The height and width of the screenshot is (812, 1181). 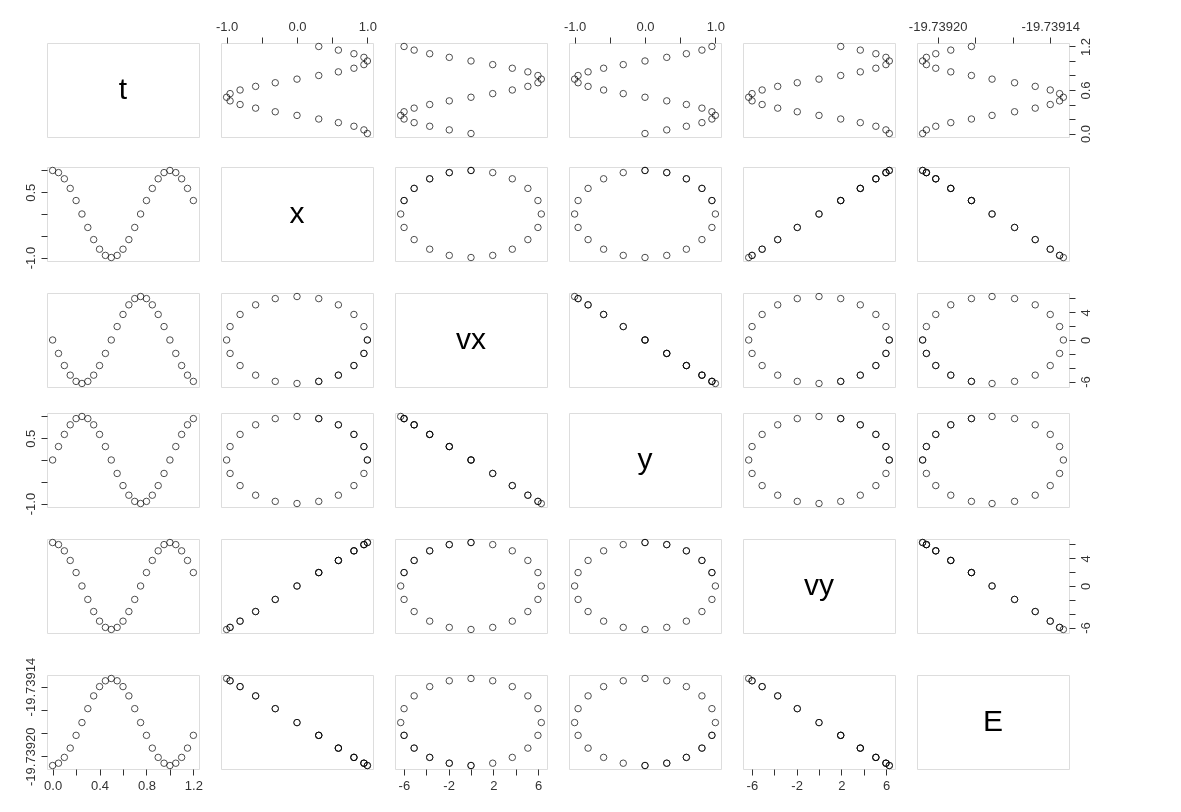 I want to click on y-tick-label: 0.6, so click(x=1085, y=90).